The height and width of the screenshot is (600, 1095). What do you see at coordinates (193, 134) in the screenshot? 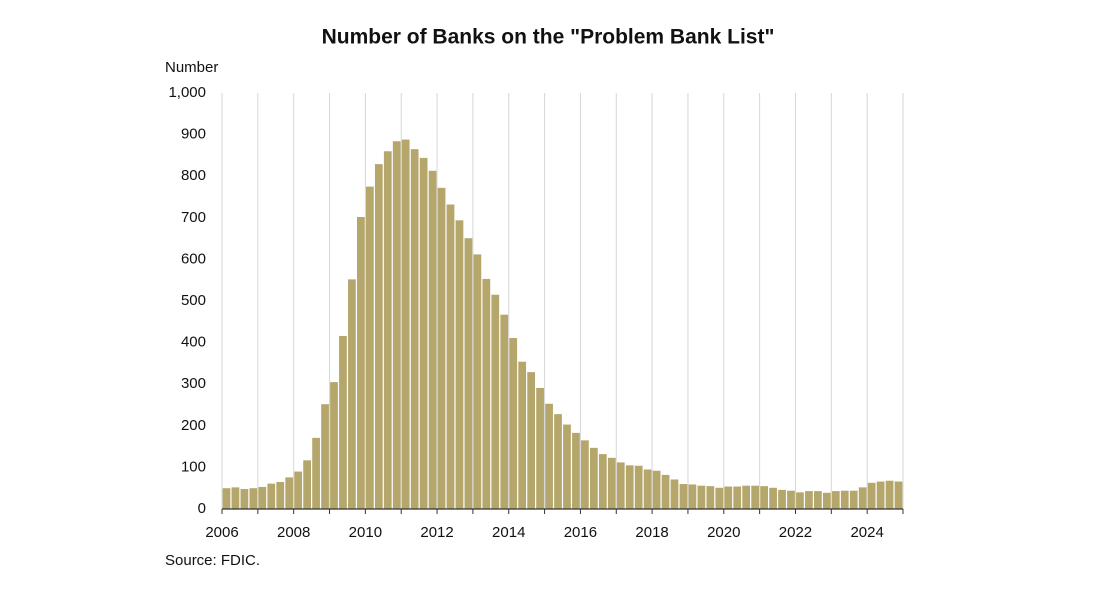
I see `y-tick-label: 900` at bounding box center [193, 134].